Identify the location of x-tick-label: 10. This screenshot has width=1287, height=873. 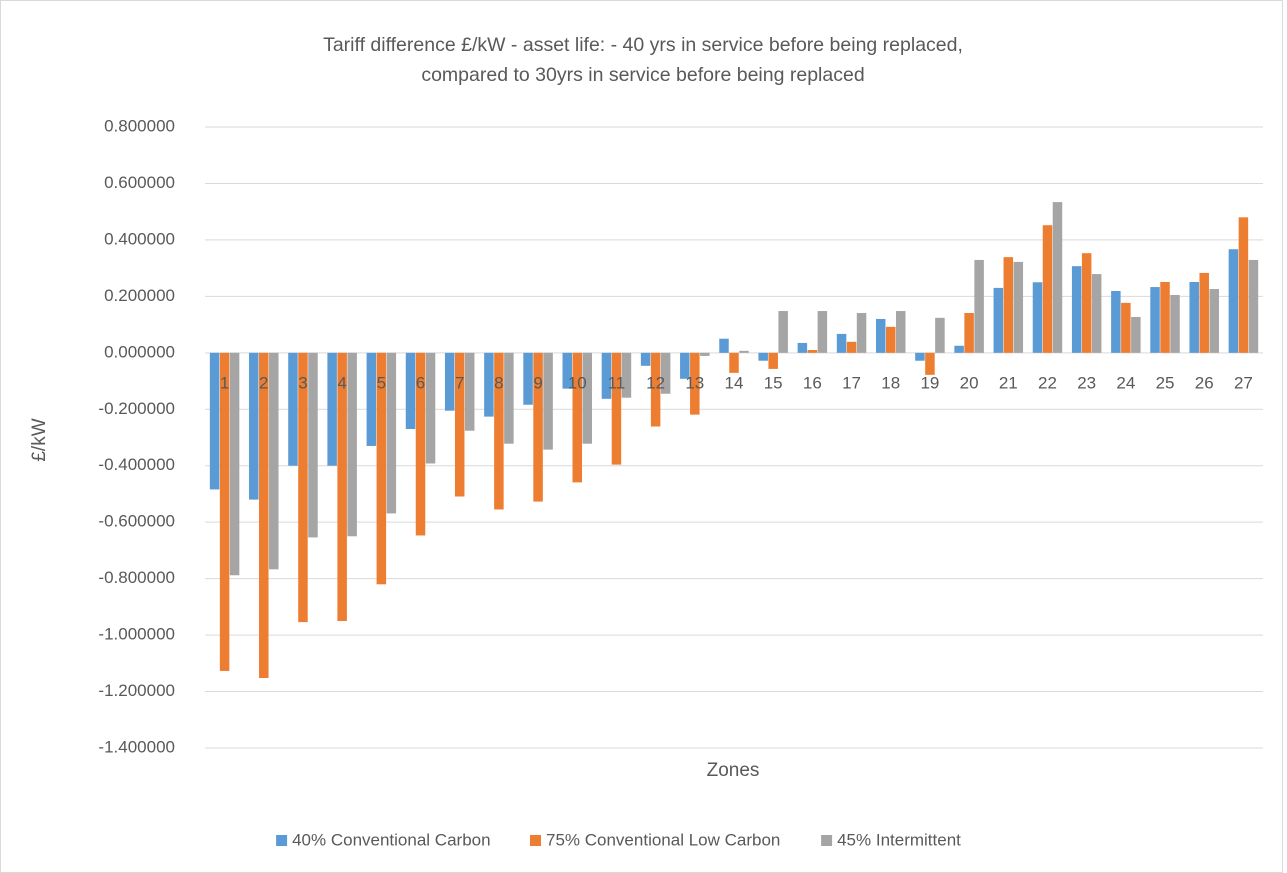
(577, 382).